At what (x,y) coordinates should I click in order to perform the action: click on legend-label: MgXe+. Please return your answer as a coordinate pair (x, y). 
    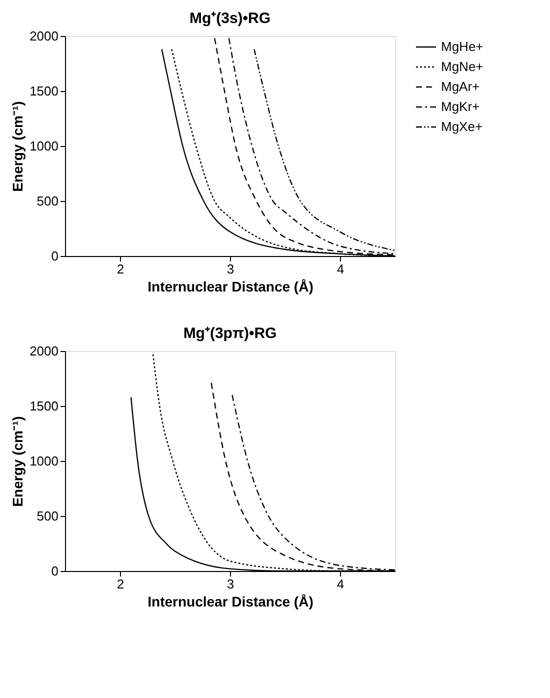
    Looking at the image, I should click on (462, 126).